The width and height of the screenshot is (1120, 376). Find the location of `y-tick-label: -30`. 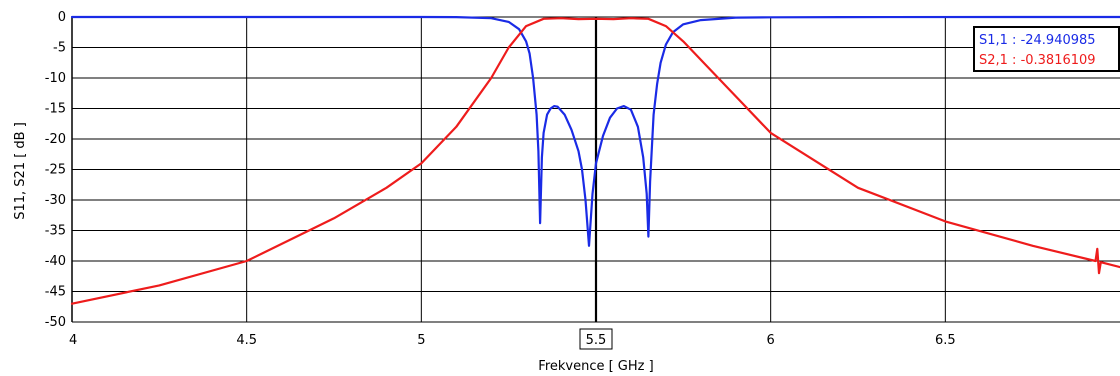

y-tick-label: -30 is located at coordinates (55, 200).